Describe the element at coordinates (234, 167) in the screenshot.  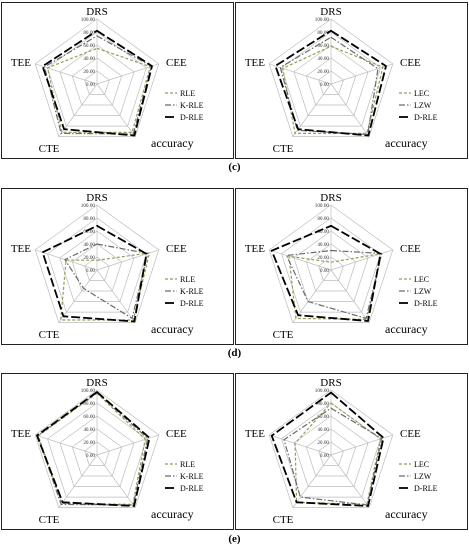
I see `subfigure-label-c: (c)` at that location.